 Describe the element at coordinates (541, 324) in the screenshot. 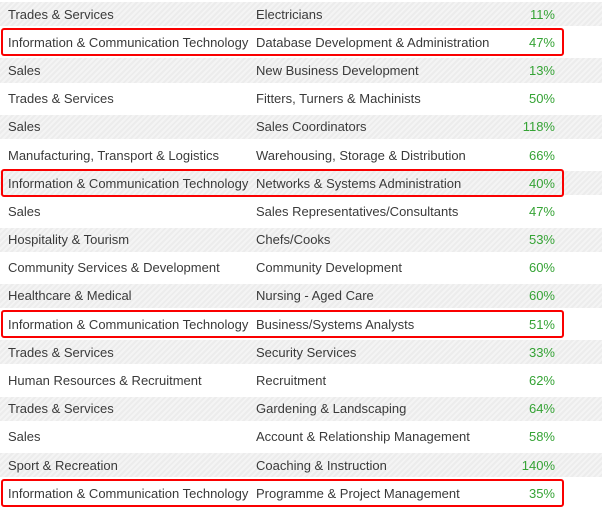

I see `value-cell: 51%` at that location.